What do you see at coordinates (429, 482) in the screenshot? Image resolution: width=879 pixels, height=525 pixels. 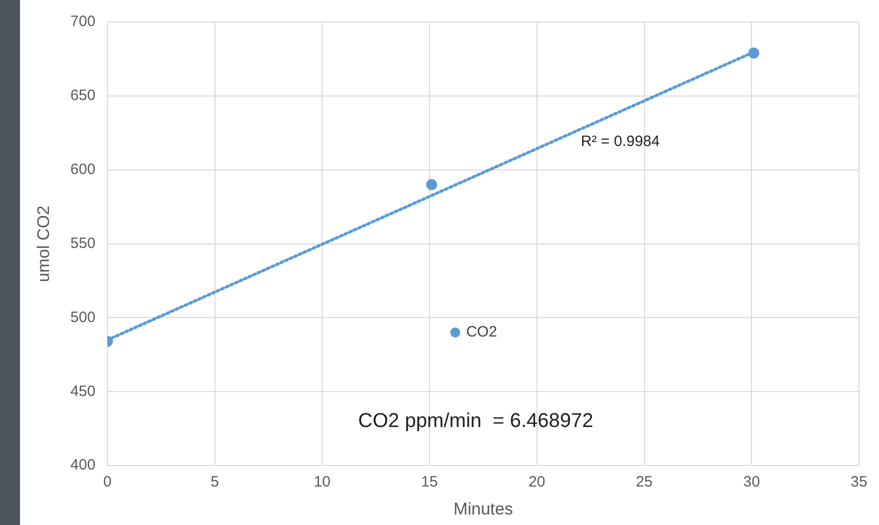 I see `x-tick-label: 15` at bounding box center [429, 482].